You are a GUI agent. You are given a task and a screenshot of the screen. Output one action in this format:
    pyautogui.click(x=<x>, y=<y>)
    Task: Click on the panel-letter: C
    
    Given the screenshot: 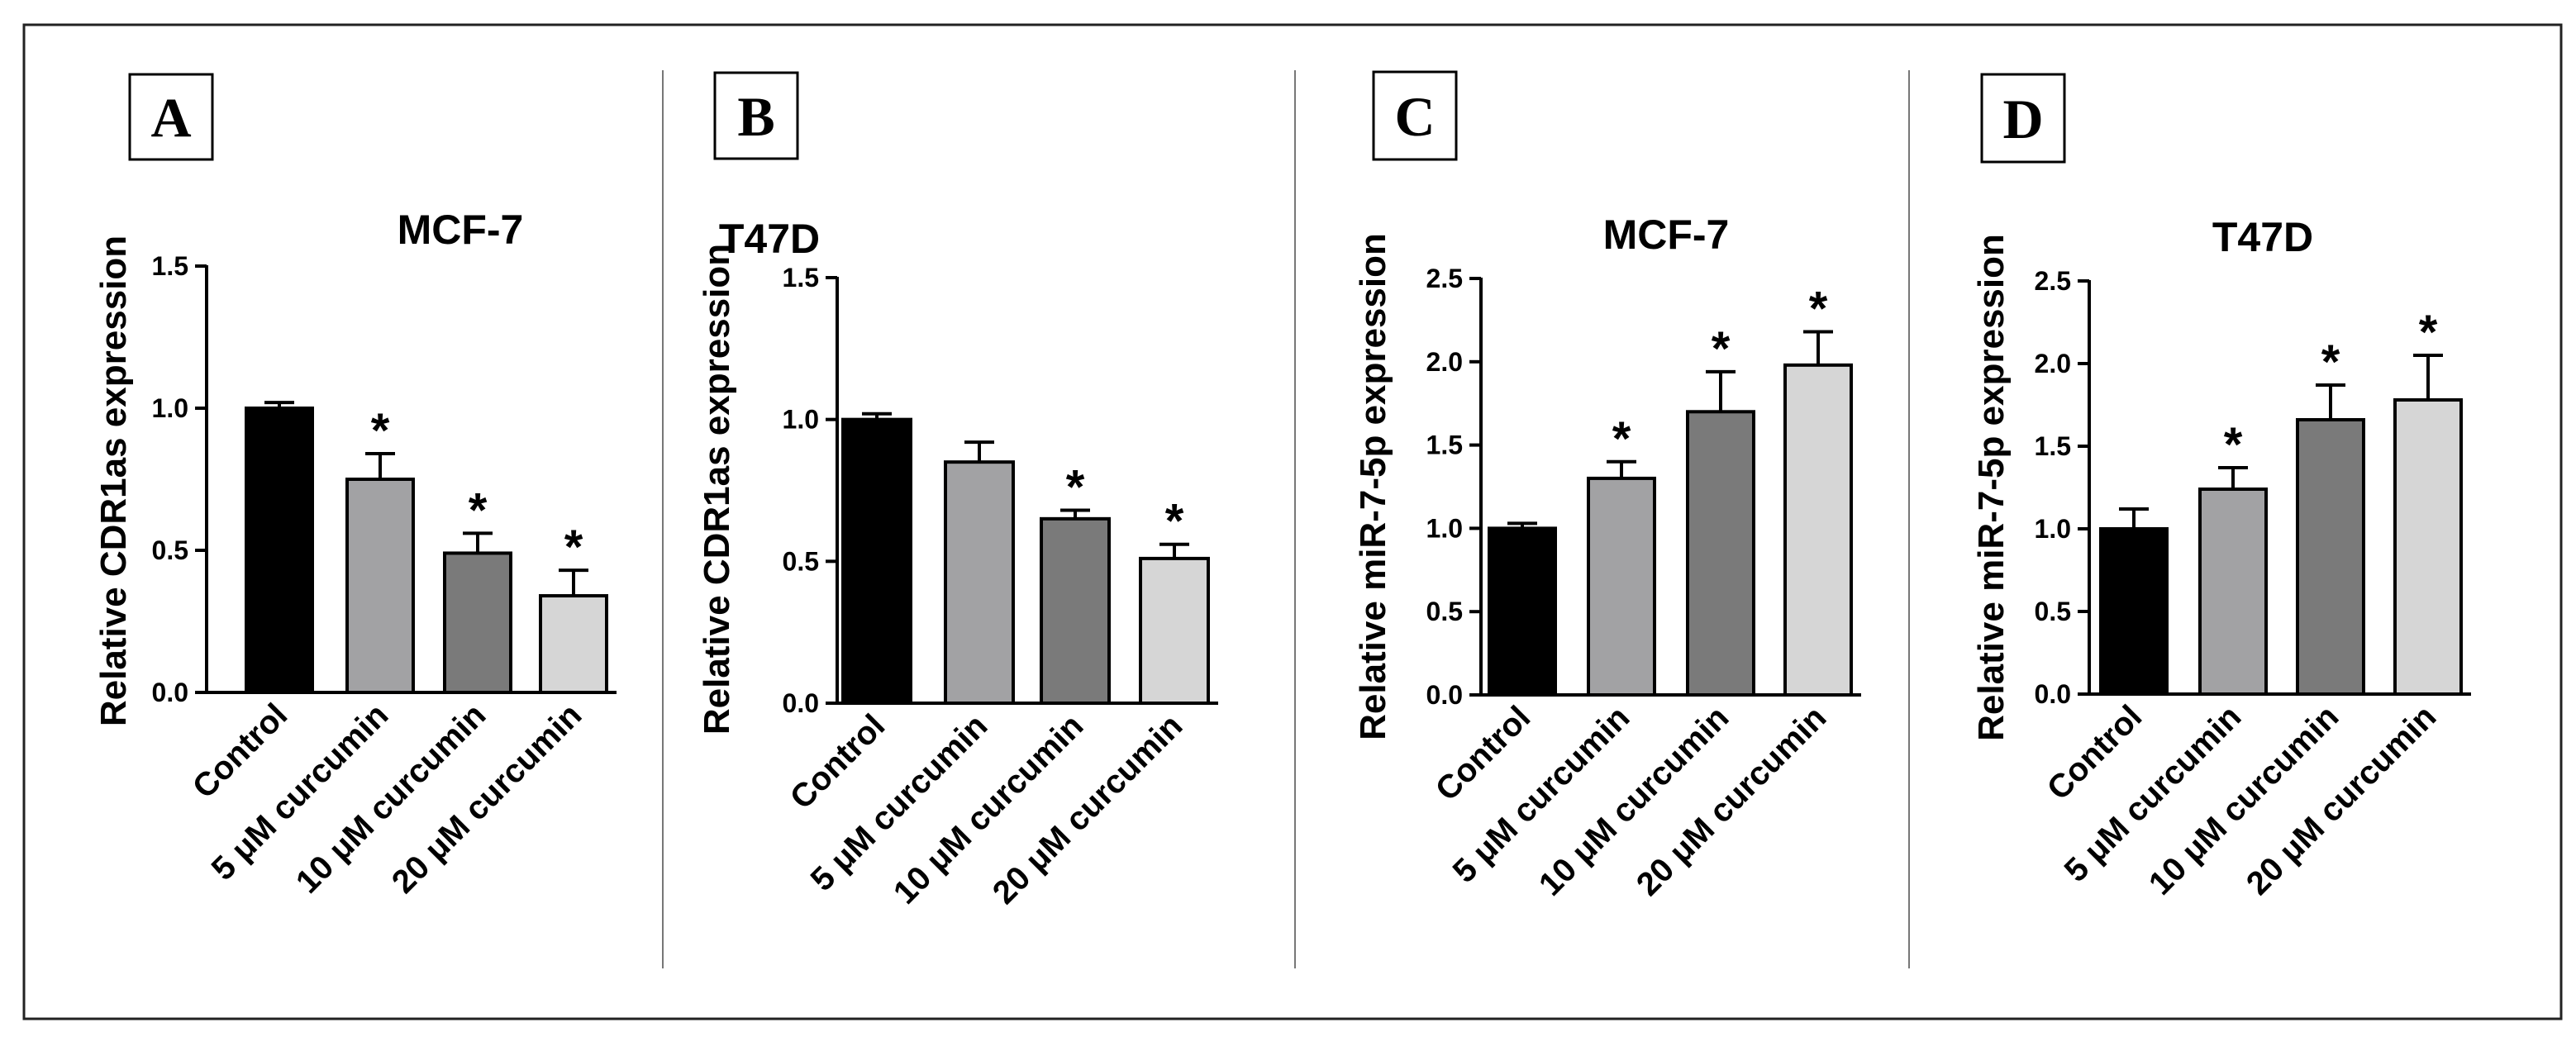 What is the action you would take?
    pyautogui.click(x=1415, y=116)
    